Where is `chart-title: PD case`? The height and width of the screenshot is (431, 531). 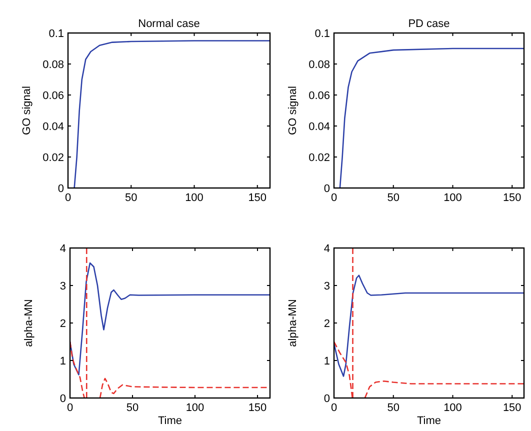 chart-title: PD case is located at coordinates (429, 24).